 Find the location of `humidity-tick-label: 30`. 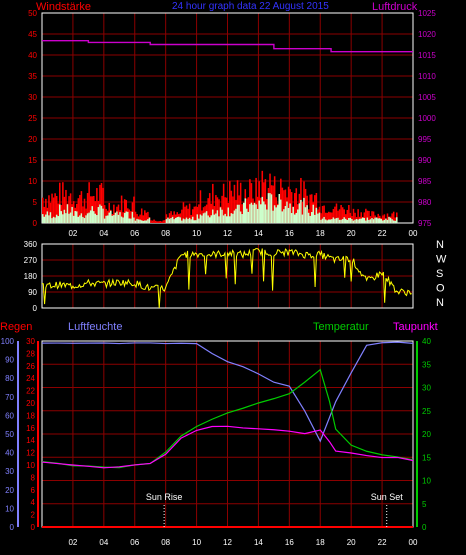

humidity-tick-label: 30 is located at coordinates (9, 471).